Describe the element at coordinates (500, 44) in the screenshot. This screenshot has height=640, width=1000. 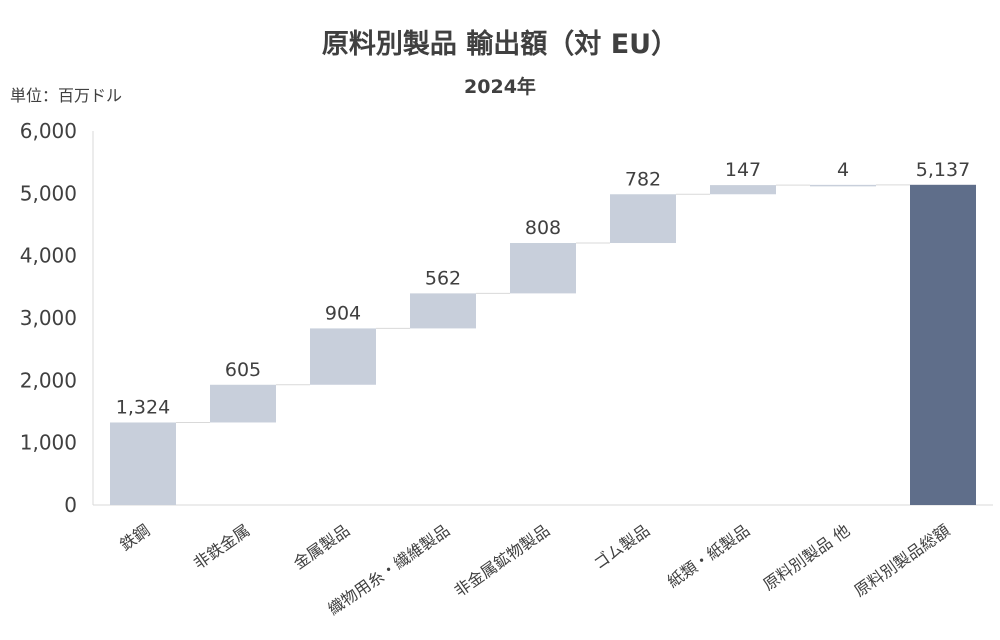
I see `chart-title: 原料別製品 輸出額（対 EU）` at that location.